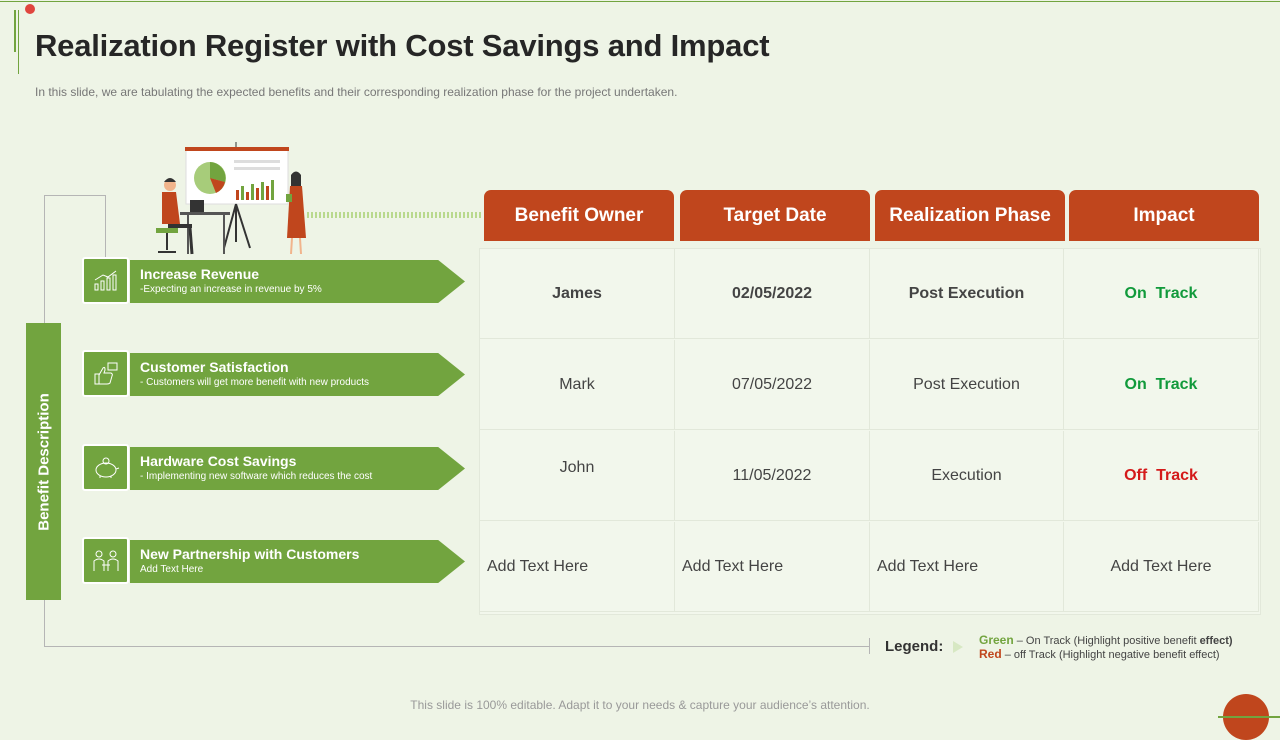 The width and height of the screenshot is (1280, 740). I want to click on presentation-illustration, so click(231, 198).